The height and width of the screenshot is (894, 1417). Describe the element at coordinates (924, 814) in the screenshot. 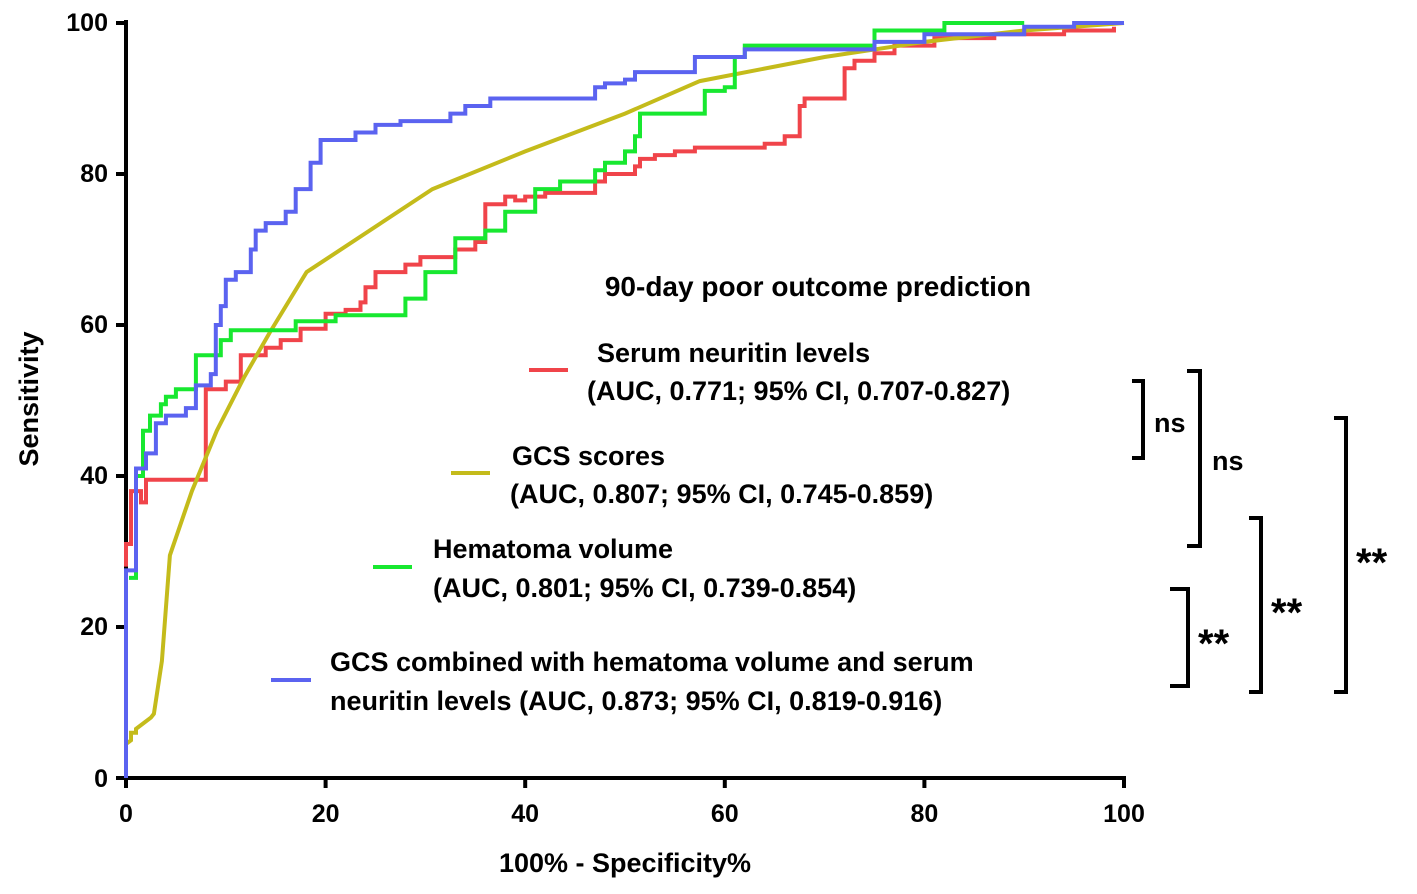

I see `x-tick-label: 80` at that location.